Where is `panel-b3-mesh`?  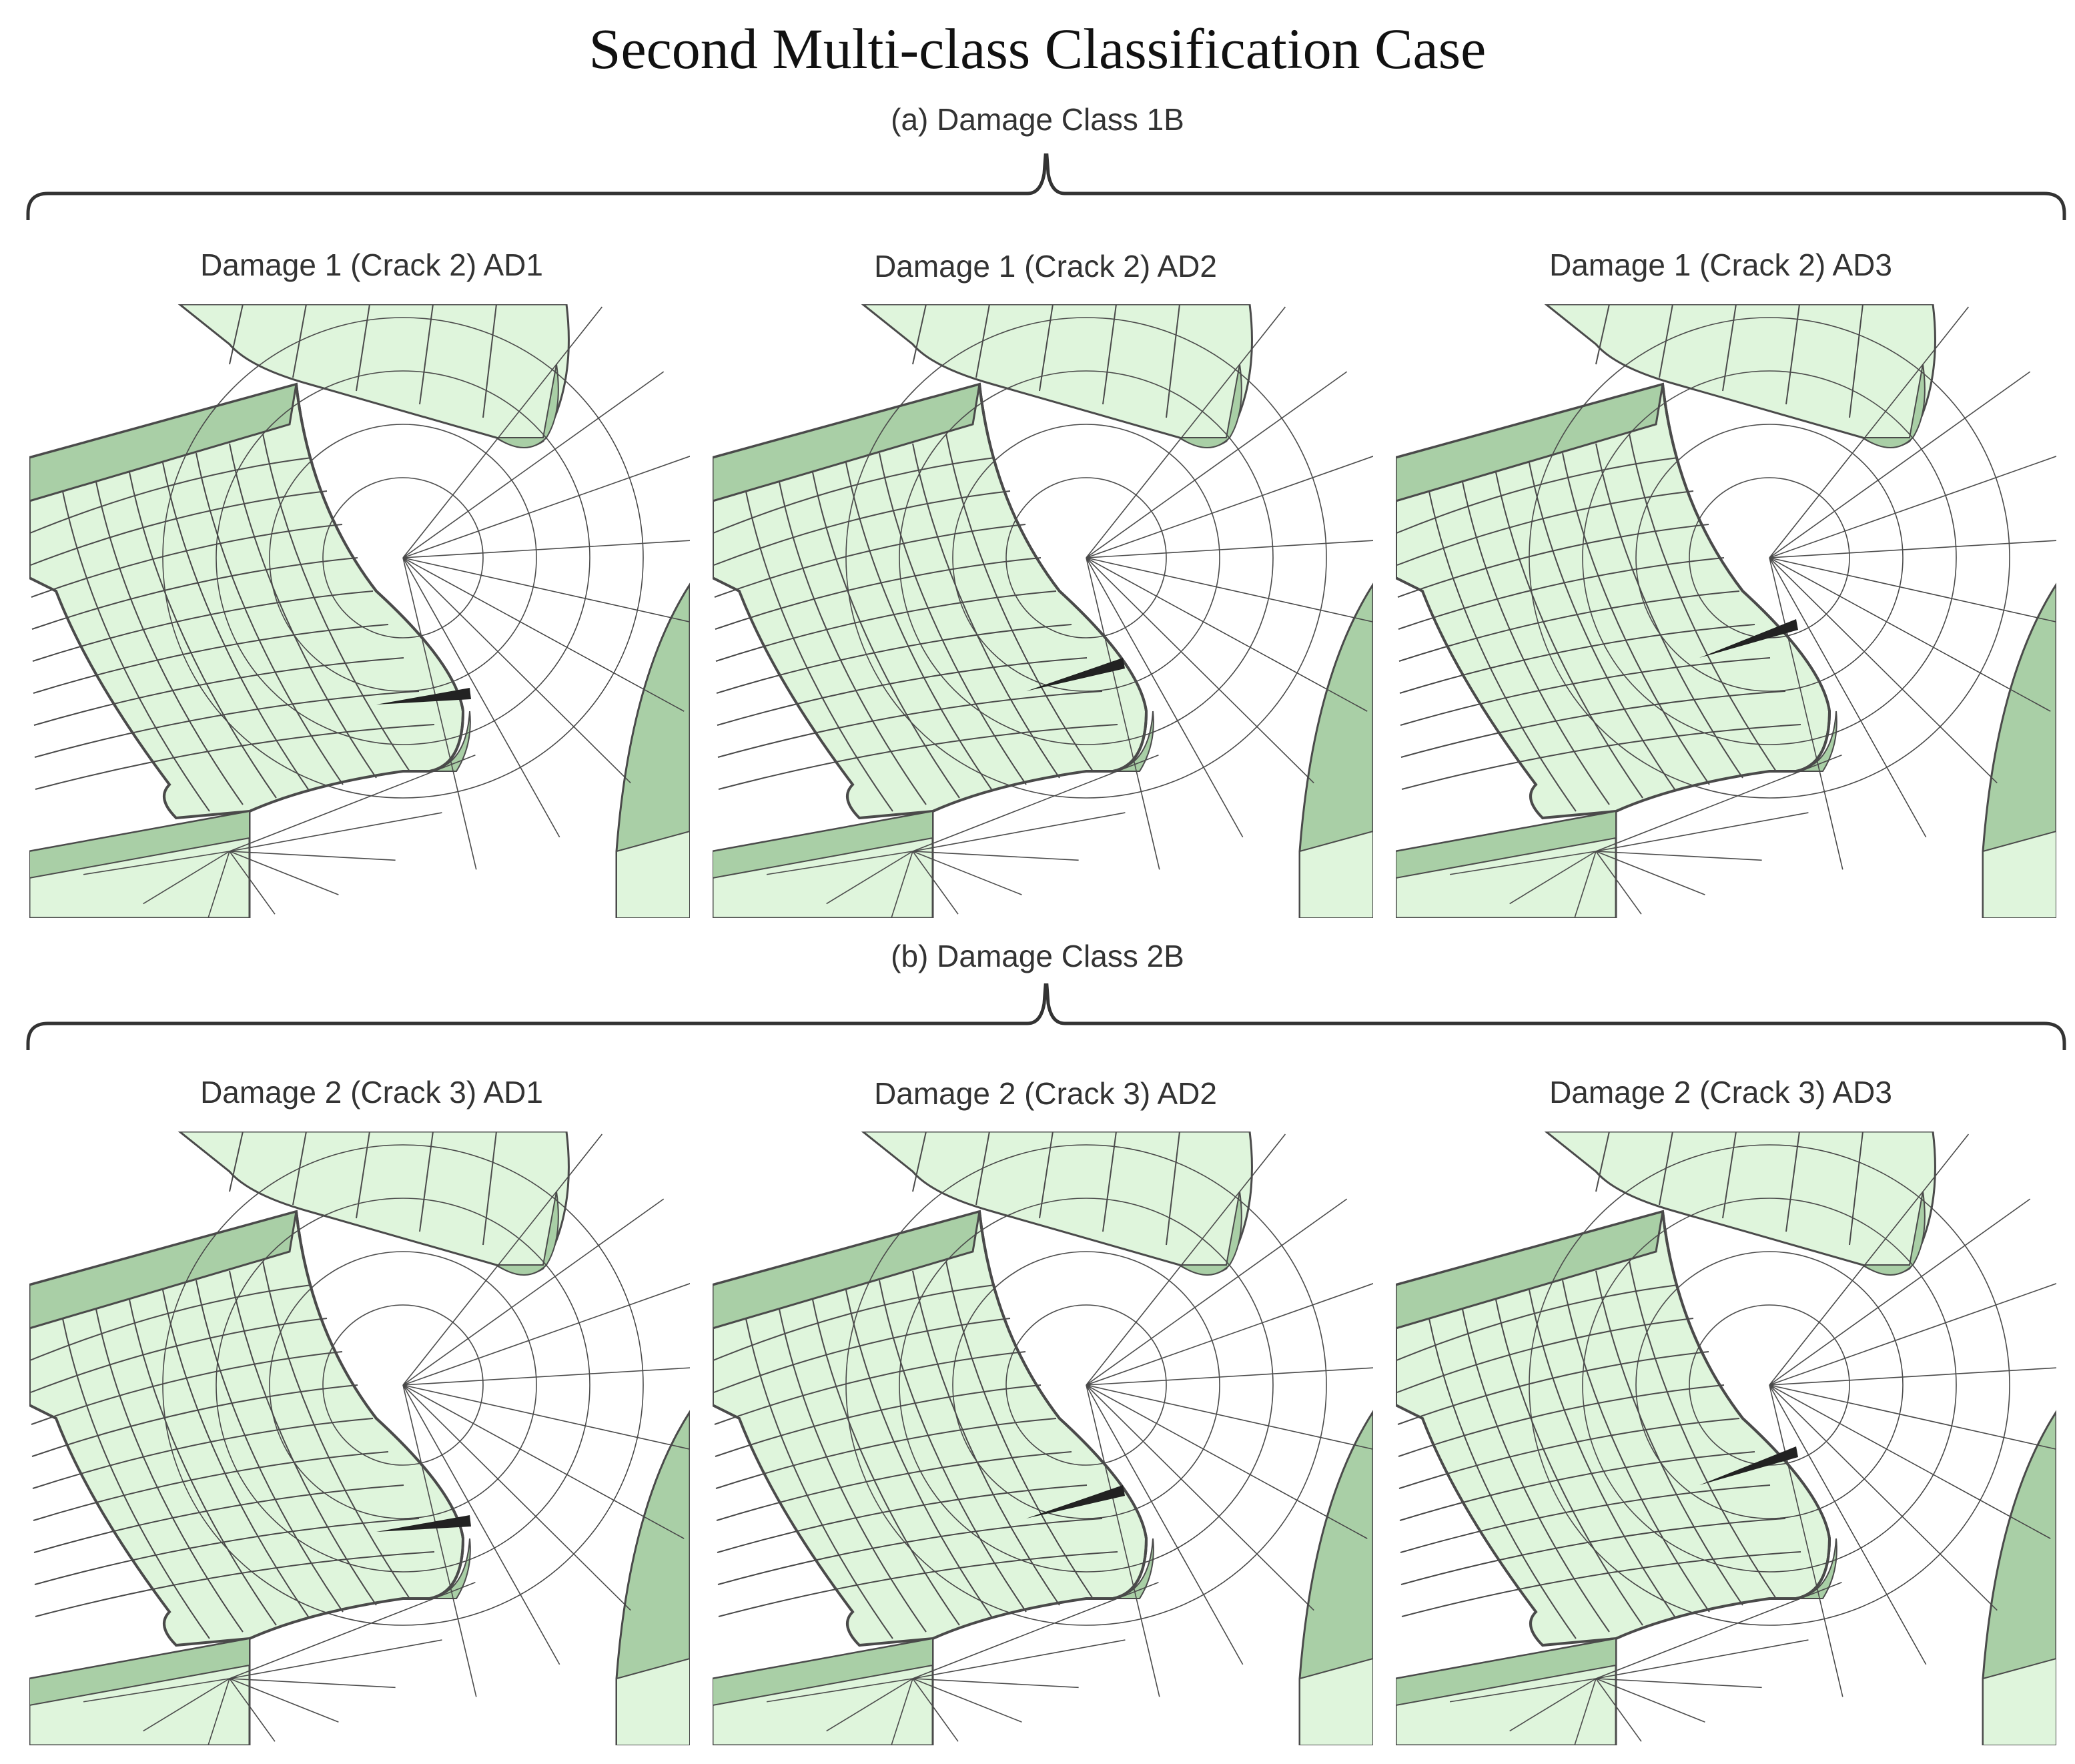
panel-b3-mesh is located at coordinates (1726, 1438).